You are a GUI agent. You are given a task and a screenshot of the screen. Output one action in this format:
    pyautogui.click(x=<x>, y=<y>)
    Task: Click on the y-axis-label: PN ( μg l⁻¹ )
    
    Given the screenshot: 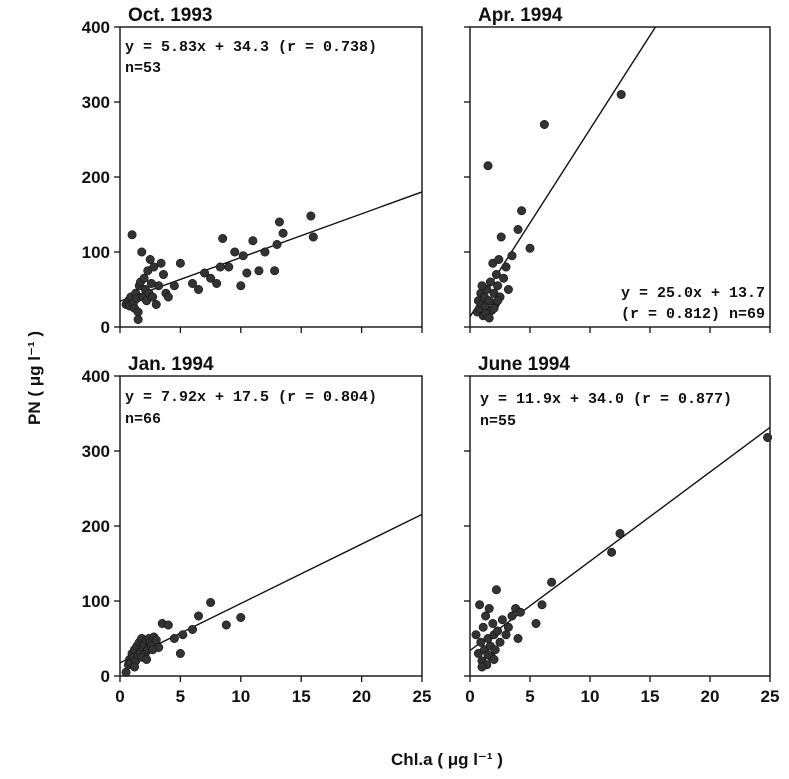 What is the action you would take?
    pyautogui.click(x=34, y=378)
    